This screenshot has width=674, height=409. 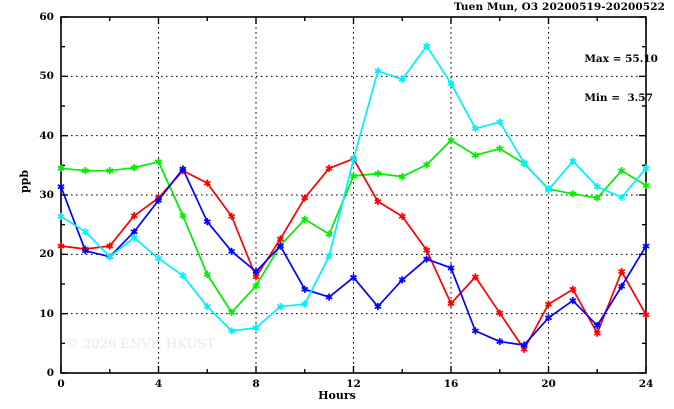 I want to click on y-tick-label: 10, so click(x=46, y=313).